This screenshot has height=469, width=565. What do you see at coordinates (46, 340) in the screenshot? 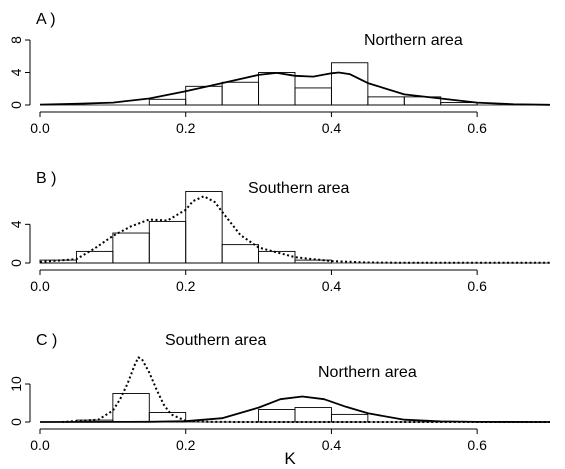
I see `panel-c-label: C )` at bounding box center [46, 340].